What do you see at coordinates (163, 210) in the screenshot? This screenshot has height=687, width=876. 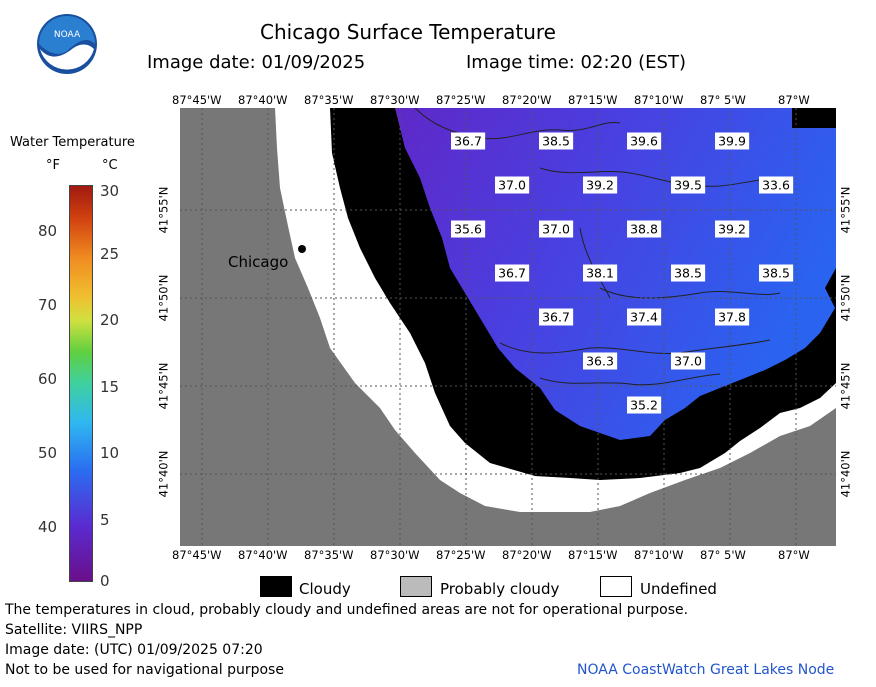 I see `lat-label-left: 41°55'N` at bounding box center [163, 210].